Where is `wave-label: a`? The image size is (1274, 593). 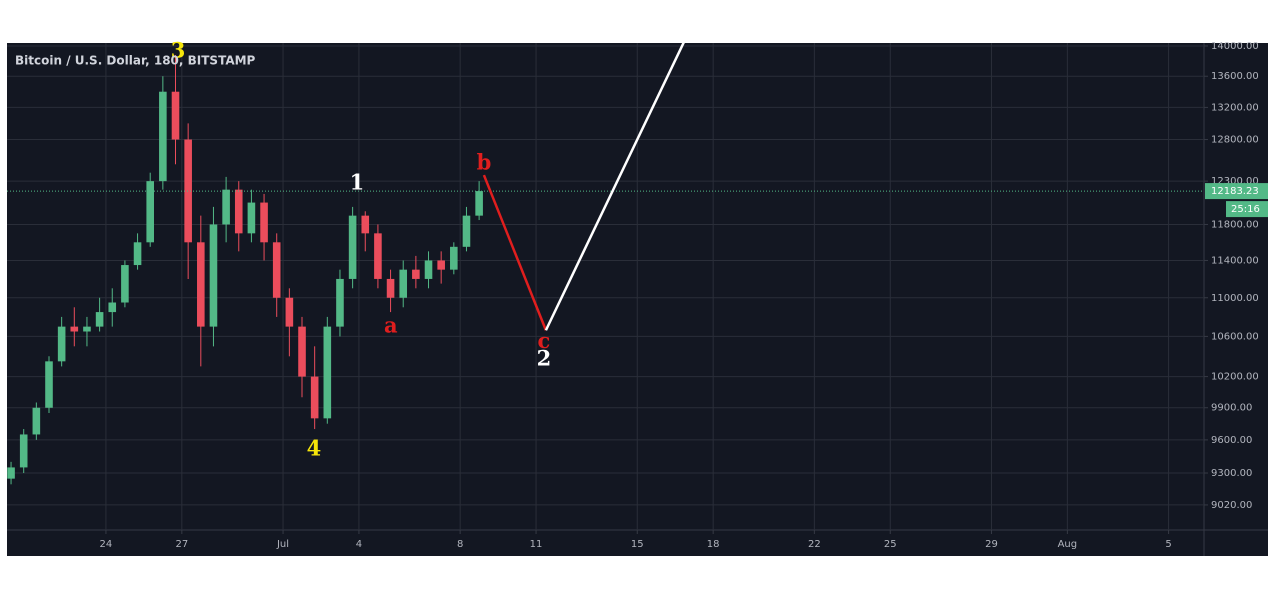 wave-label: a is located at coordinates (391, 325).